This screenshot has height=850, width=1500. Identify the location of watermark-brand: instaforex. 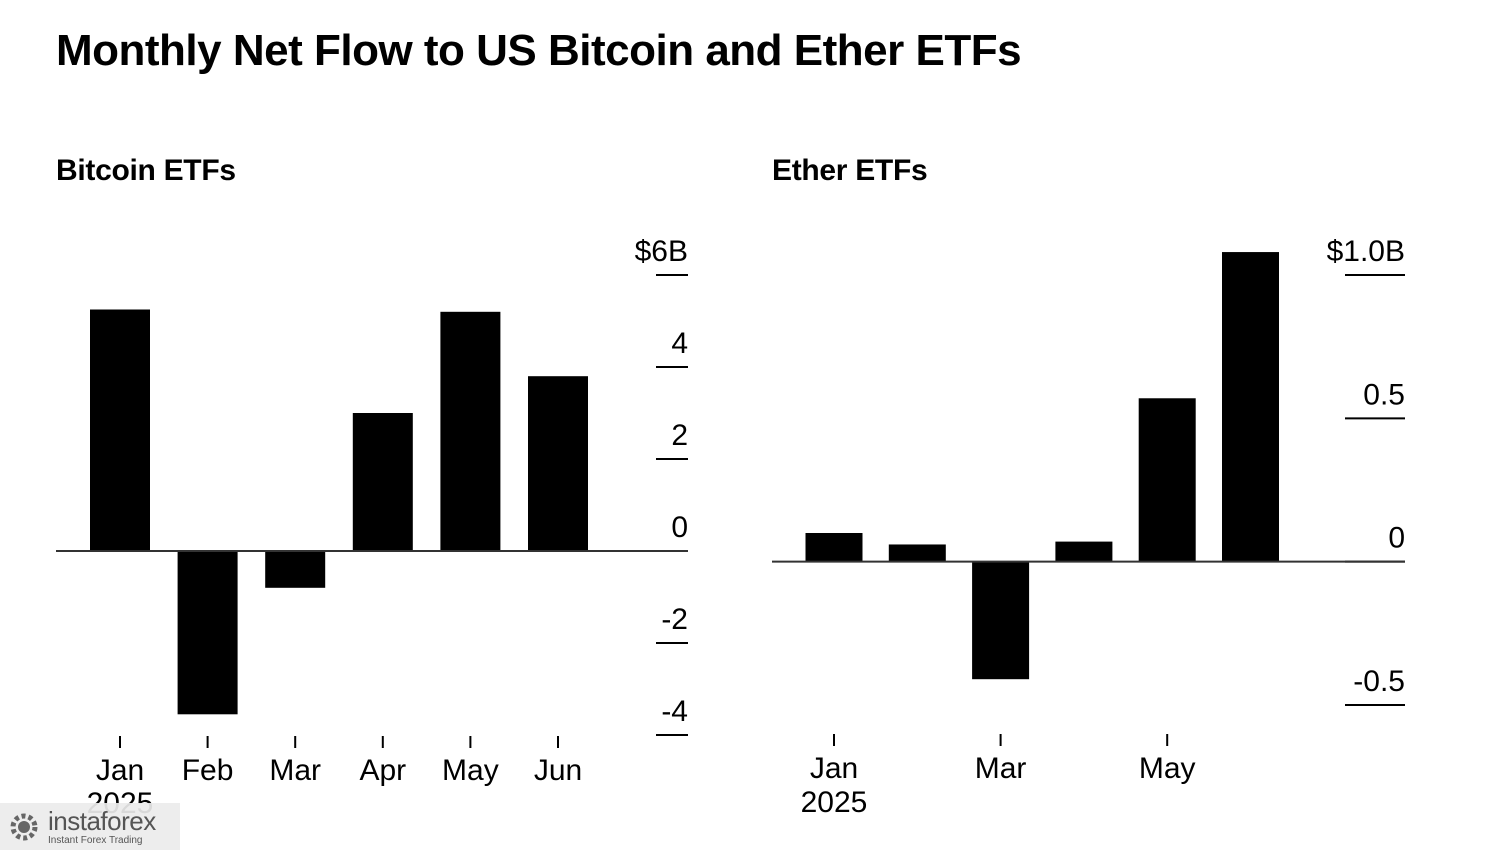
(102, 820).